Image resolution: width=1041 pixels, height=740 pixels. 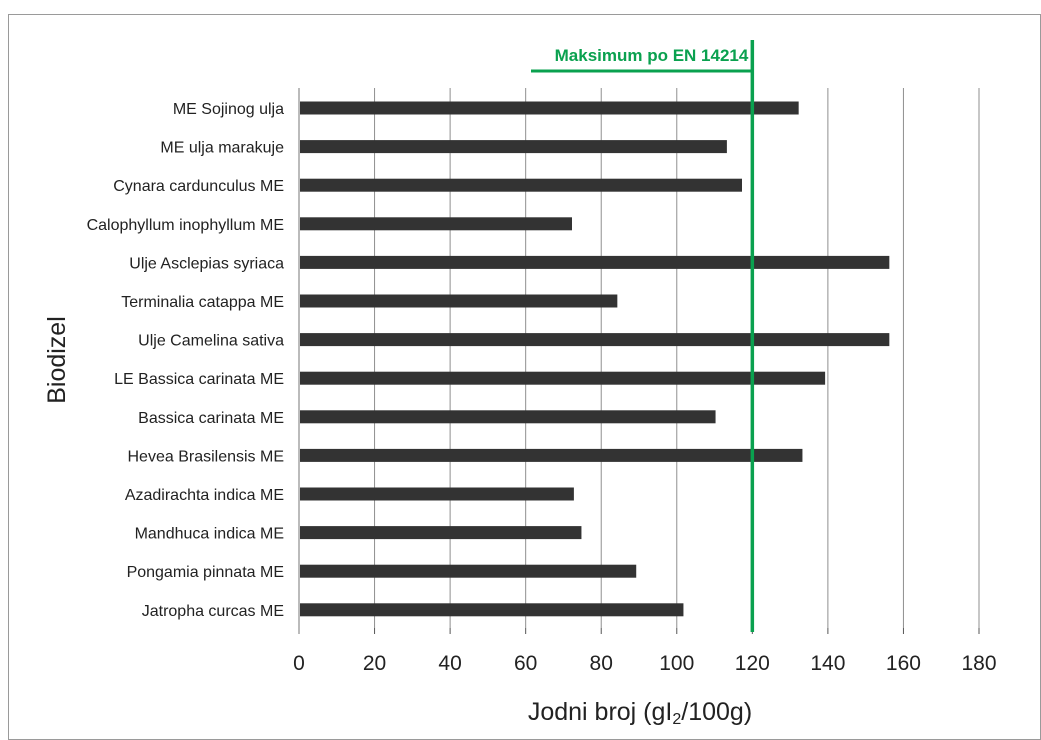 I want to click on category-label-5: Ulje Asclepias syriaca, so click(x=206, y=263).